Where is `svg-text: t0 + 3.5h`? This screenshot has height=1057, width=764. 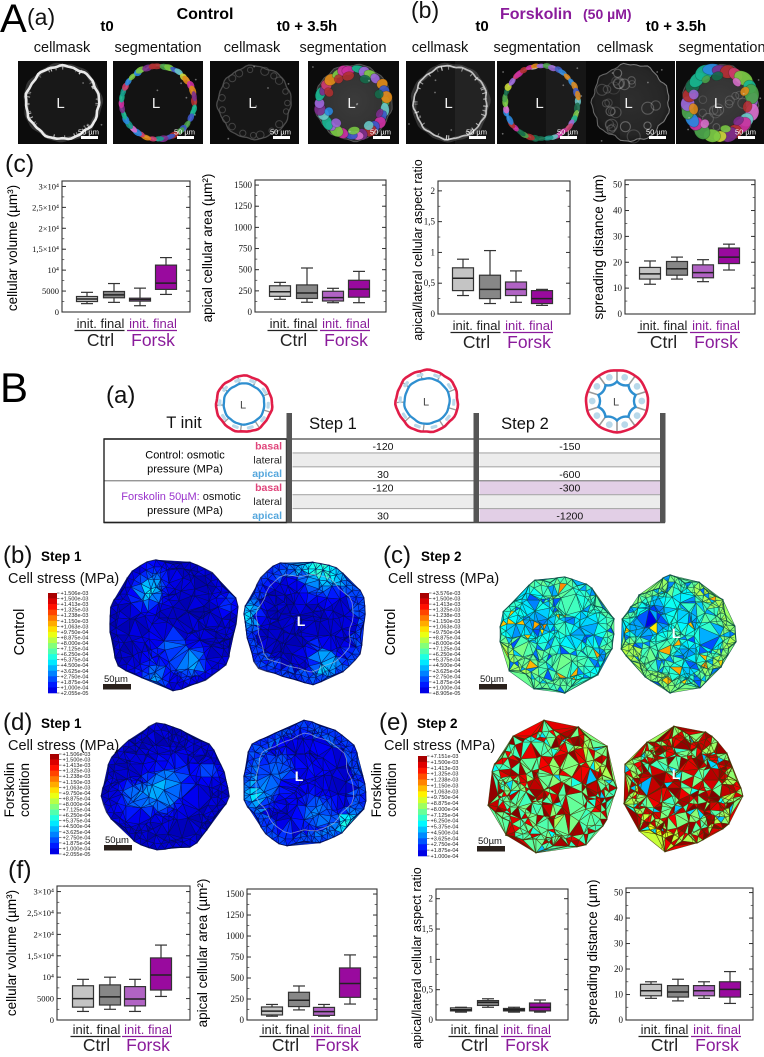
svg-text: t0 + 3.5h is located at coordinates (676, 26).